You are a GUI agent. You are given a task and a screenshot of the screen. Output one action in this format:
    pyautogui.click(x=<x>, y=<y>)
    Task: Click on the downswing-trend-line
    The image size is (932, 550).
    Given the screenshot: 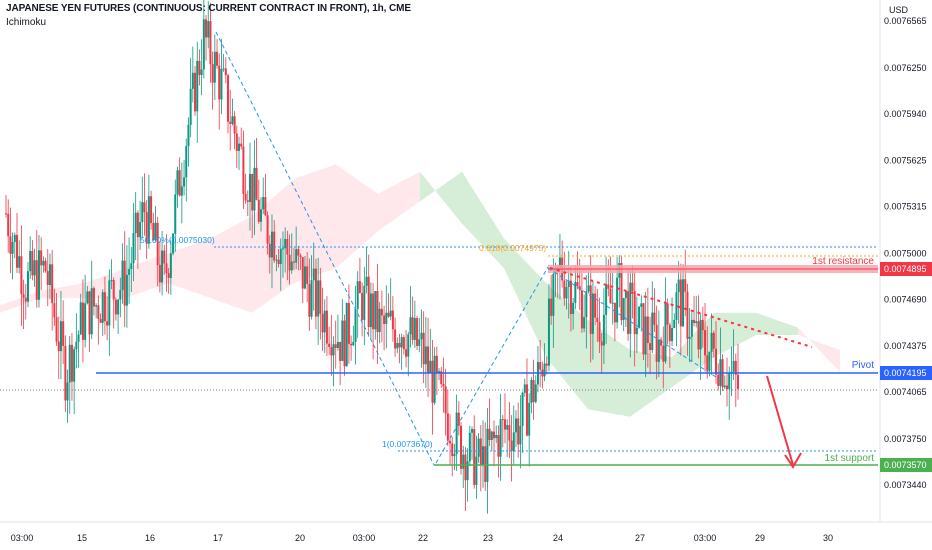 What is the action you would take?
    pyautogui.click(x=632, y=322)
    